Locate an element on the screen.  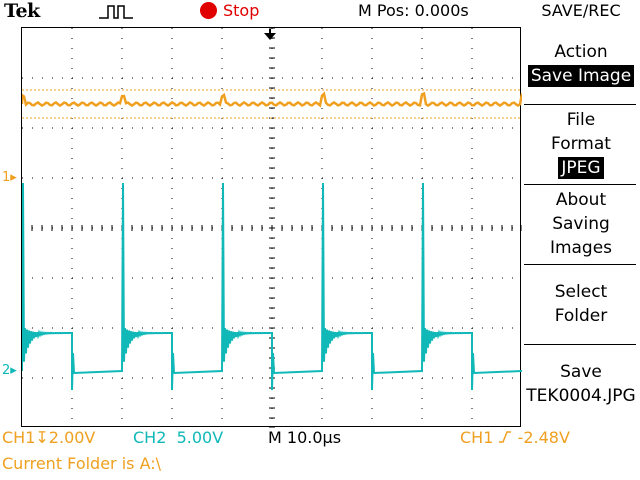
ch2-scale-readout: CH2 5.00V is located at coordinates (178, 437).